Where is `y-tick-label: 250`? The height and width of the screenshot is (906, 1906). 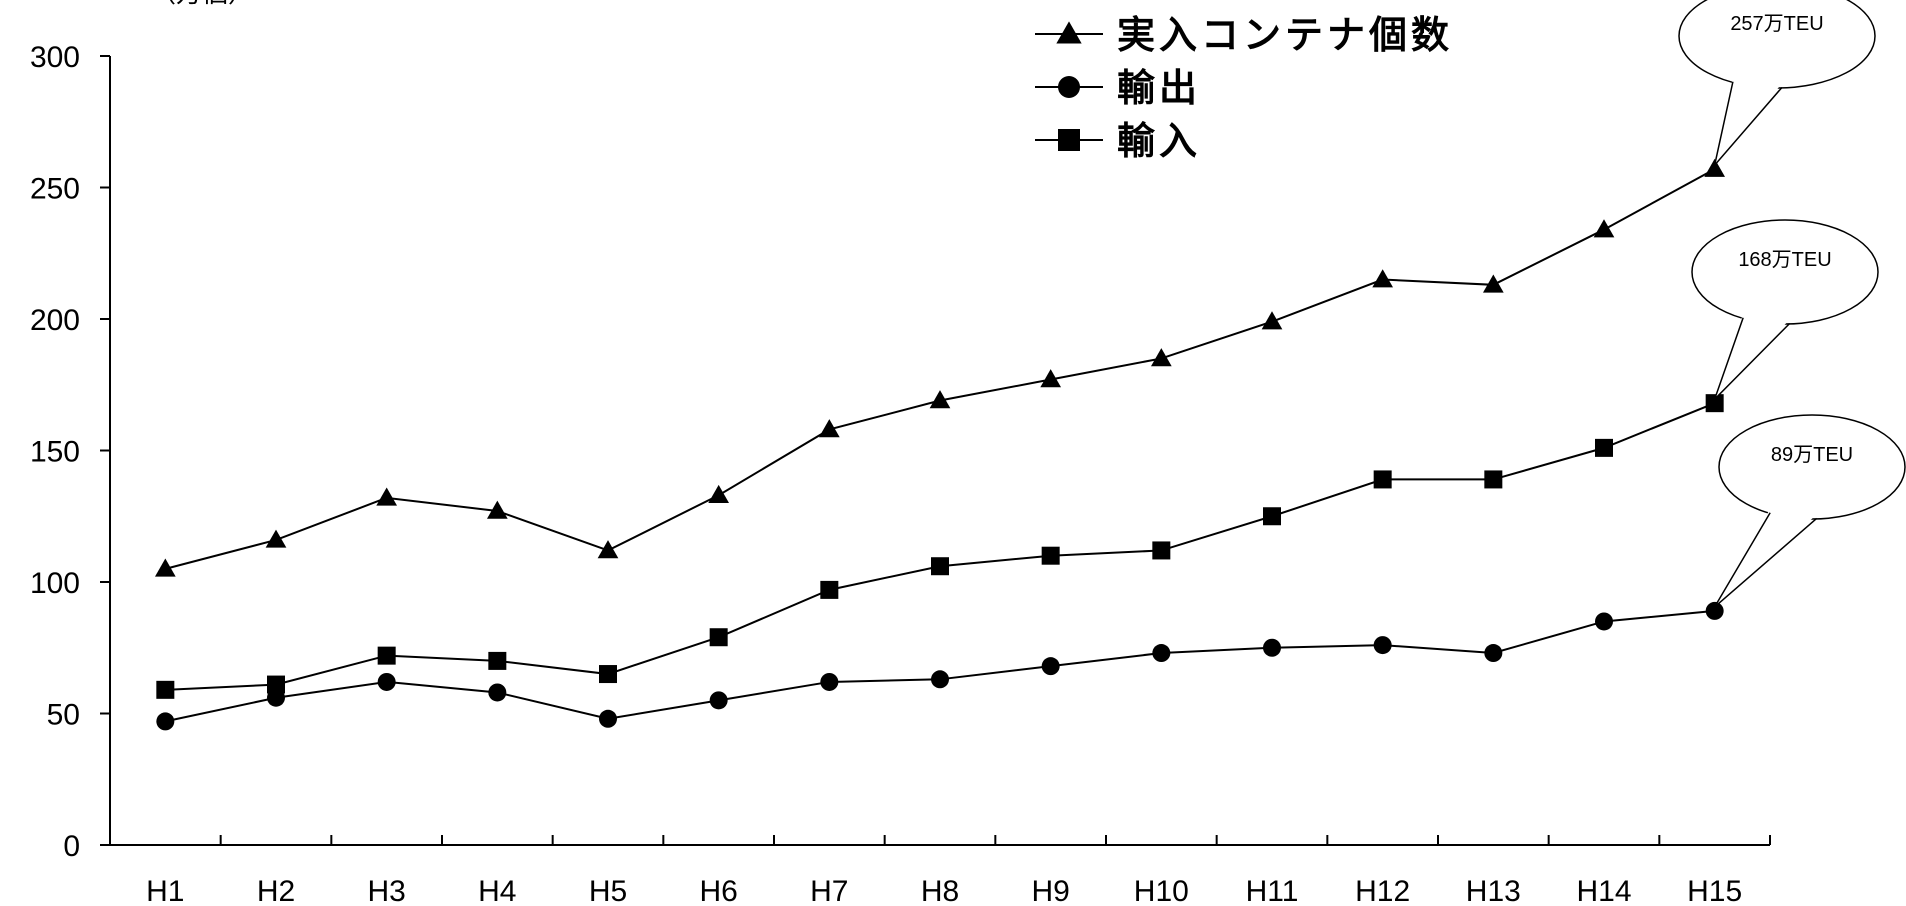
y-tick-label: 250 is located at coordinates (55, 189).